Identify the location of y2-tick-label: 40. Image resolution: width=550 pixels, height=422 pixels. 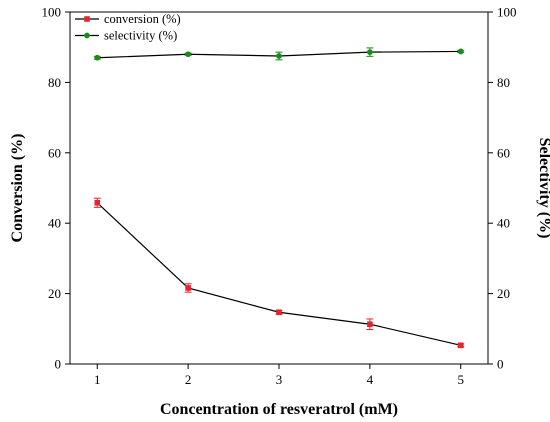
(503, 223).